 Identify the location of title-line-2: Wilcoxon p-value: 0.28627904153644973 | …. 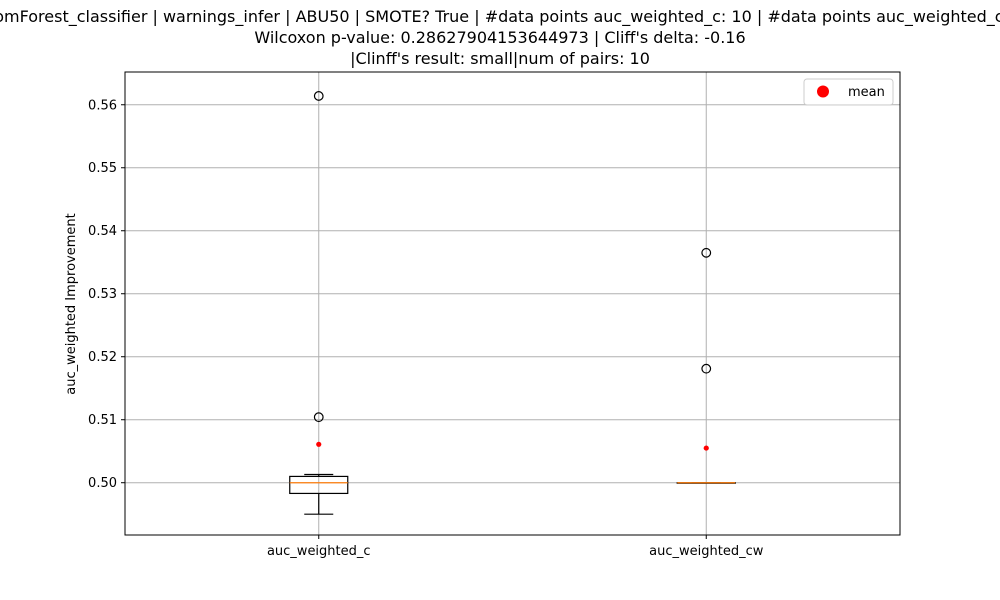
(499, 37).